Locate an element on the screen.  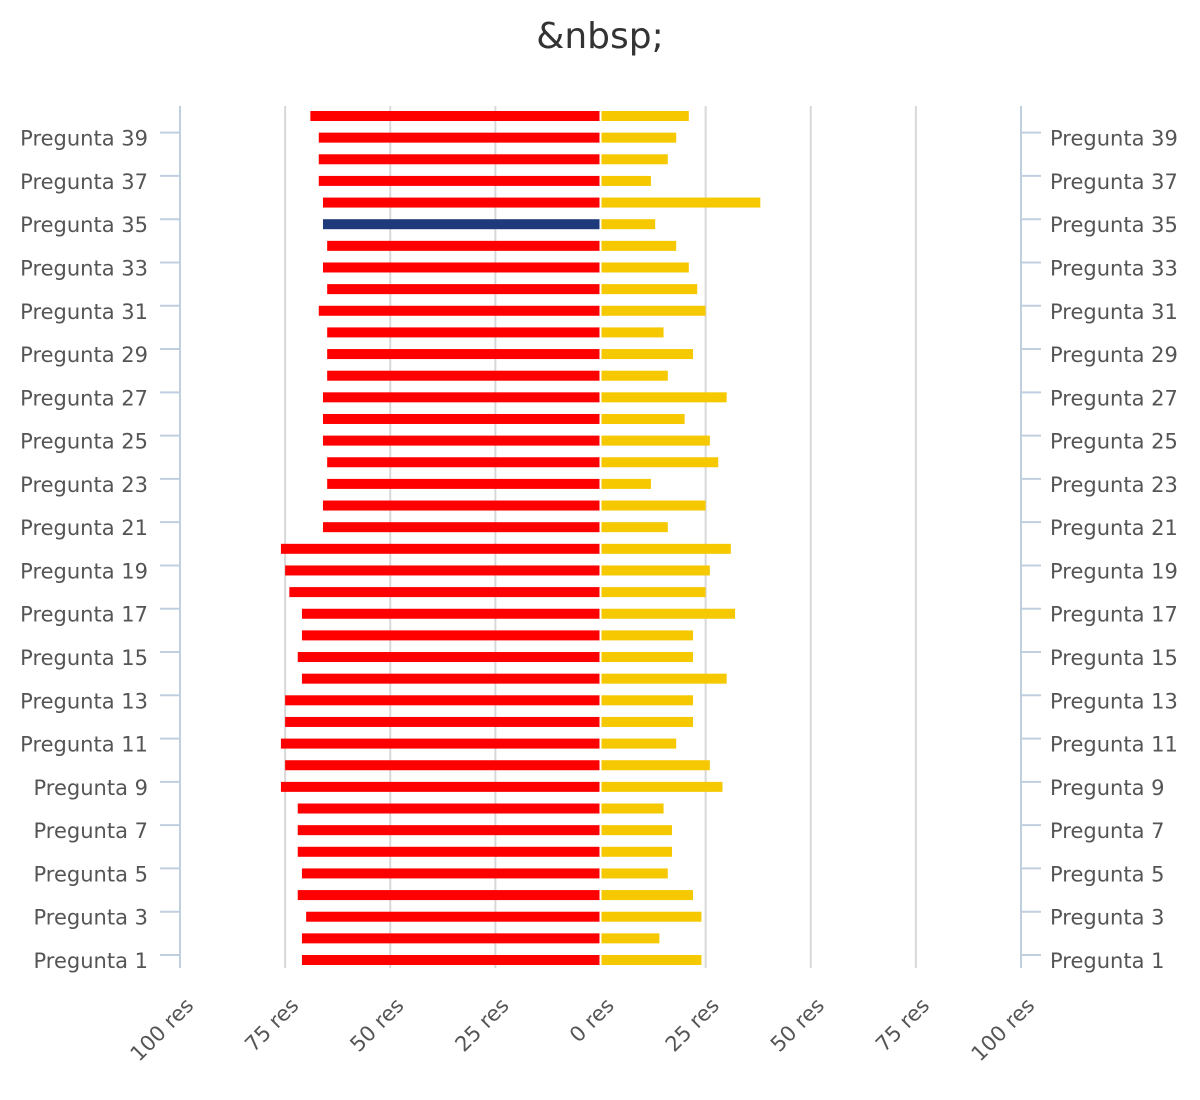
x-tick-label: 100 res is located at coordinates (1003, 1029).